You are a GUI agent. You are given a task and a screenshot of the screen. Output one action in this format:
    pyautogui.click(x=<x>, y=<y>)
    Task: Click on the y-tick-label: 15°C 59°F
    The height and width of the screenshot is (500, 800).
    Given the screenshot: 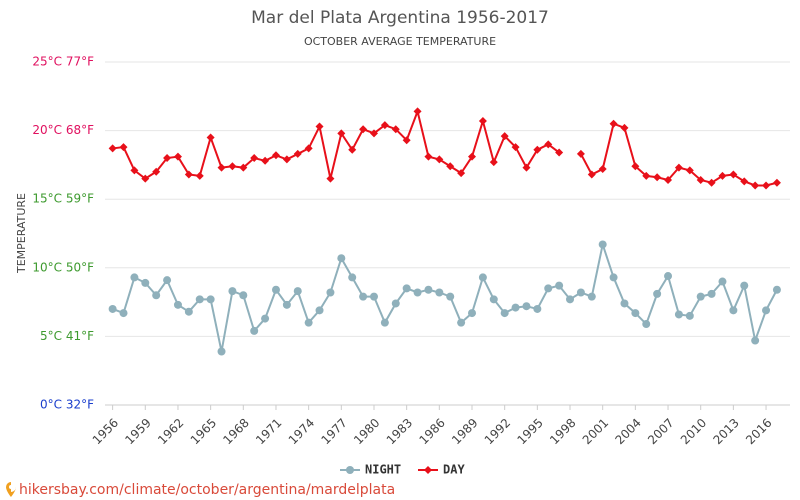 What is the action you would take?
    pyautogui.click(x=63, y=199)
    